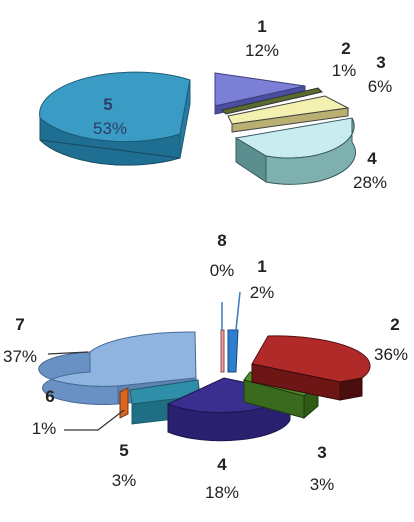 This screenshot has width=414, height=522. Describe the element at coordinates (261, 266) in the screenshot. I see `chart2-label-1: 1` at that location.